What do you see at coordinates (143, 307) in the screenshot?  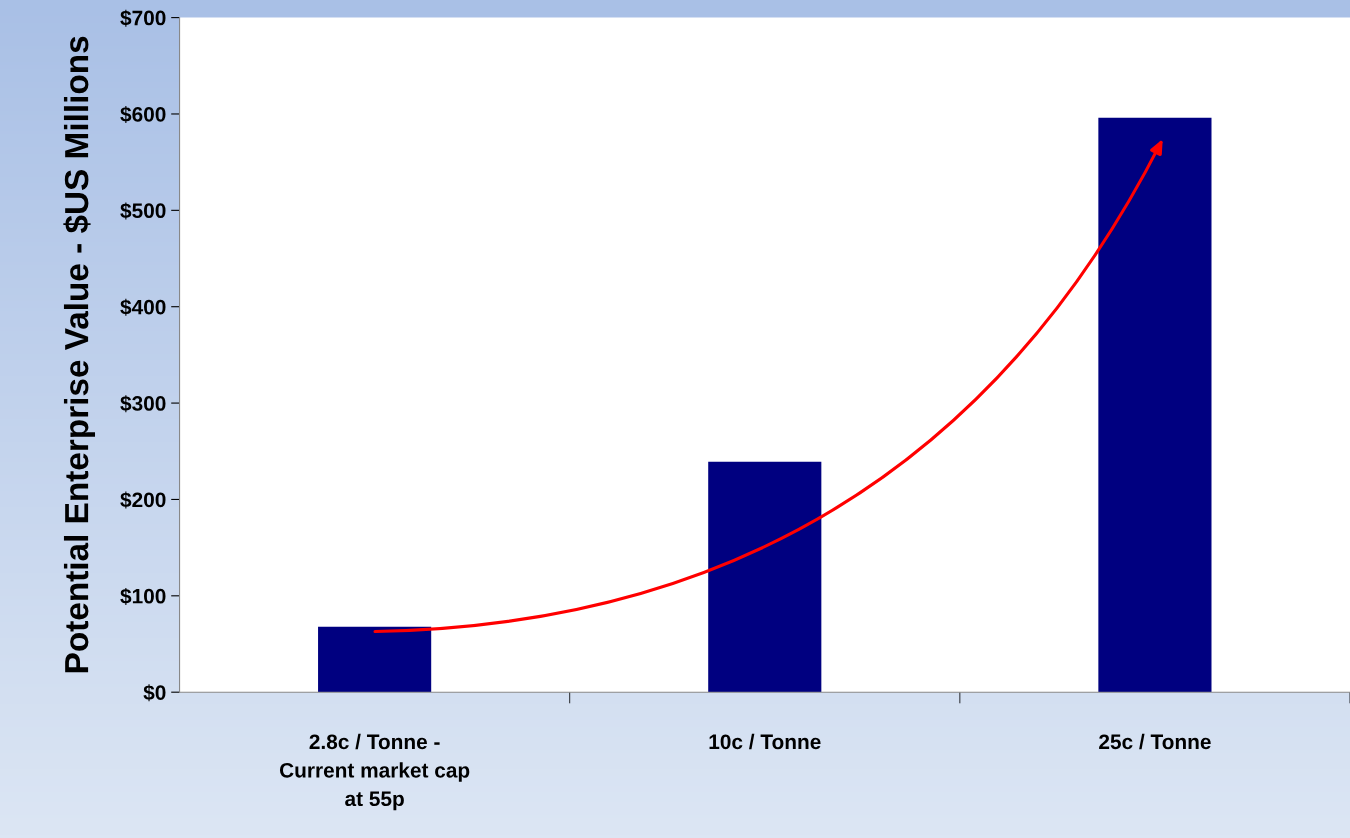 I see `y-tick-label: $400` at bounding box center [143, 307].